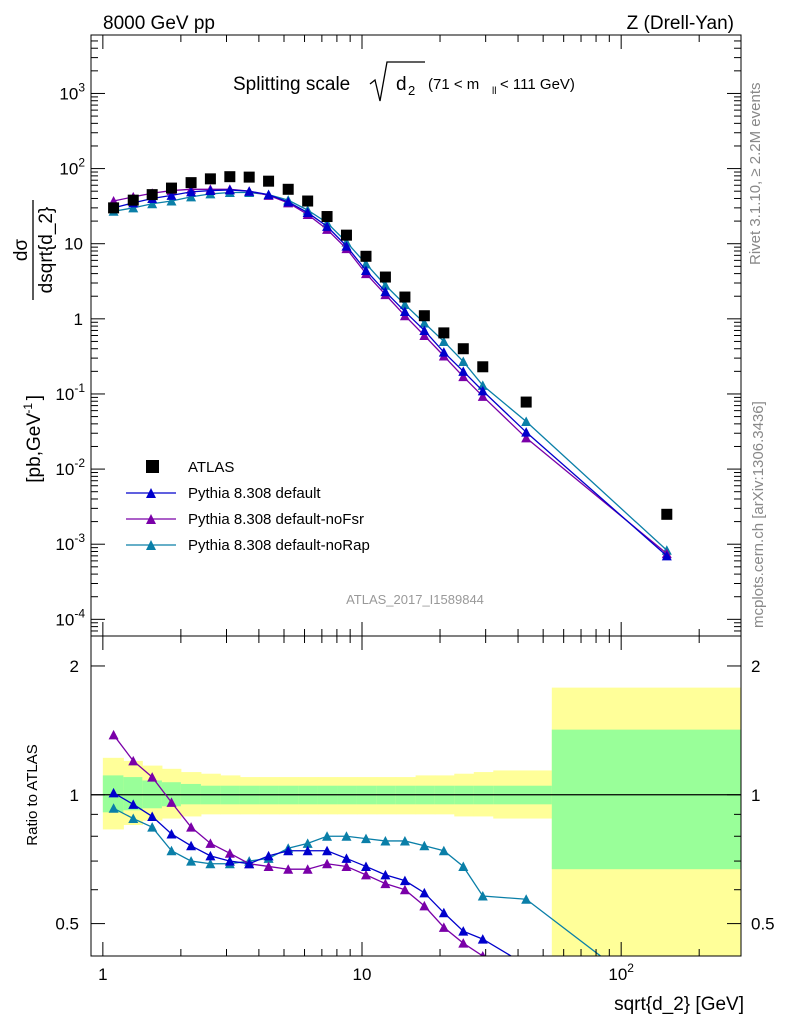  I want to click on ylabel-top: dσ, so click(21, 250).